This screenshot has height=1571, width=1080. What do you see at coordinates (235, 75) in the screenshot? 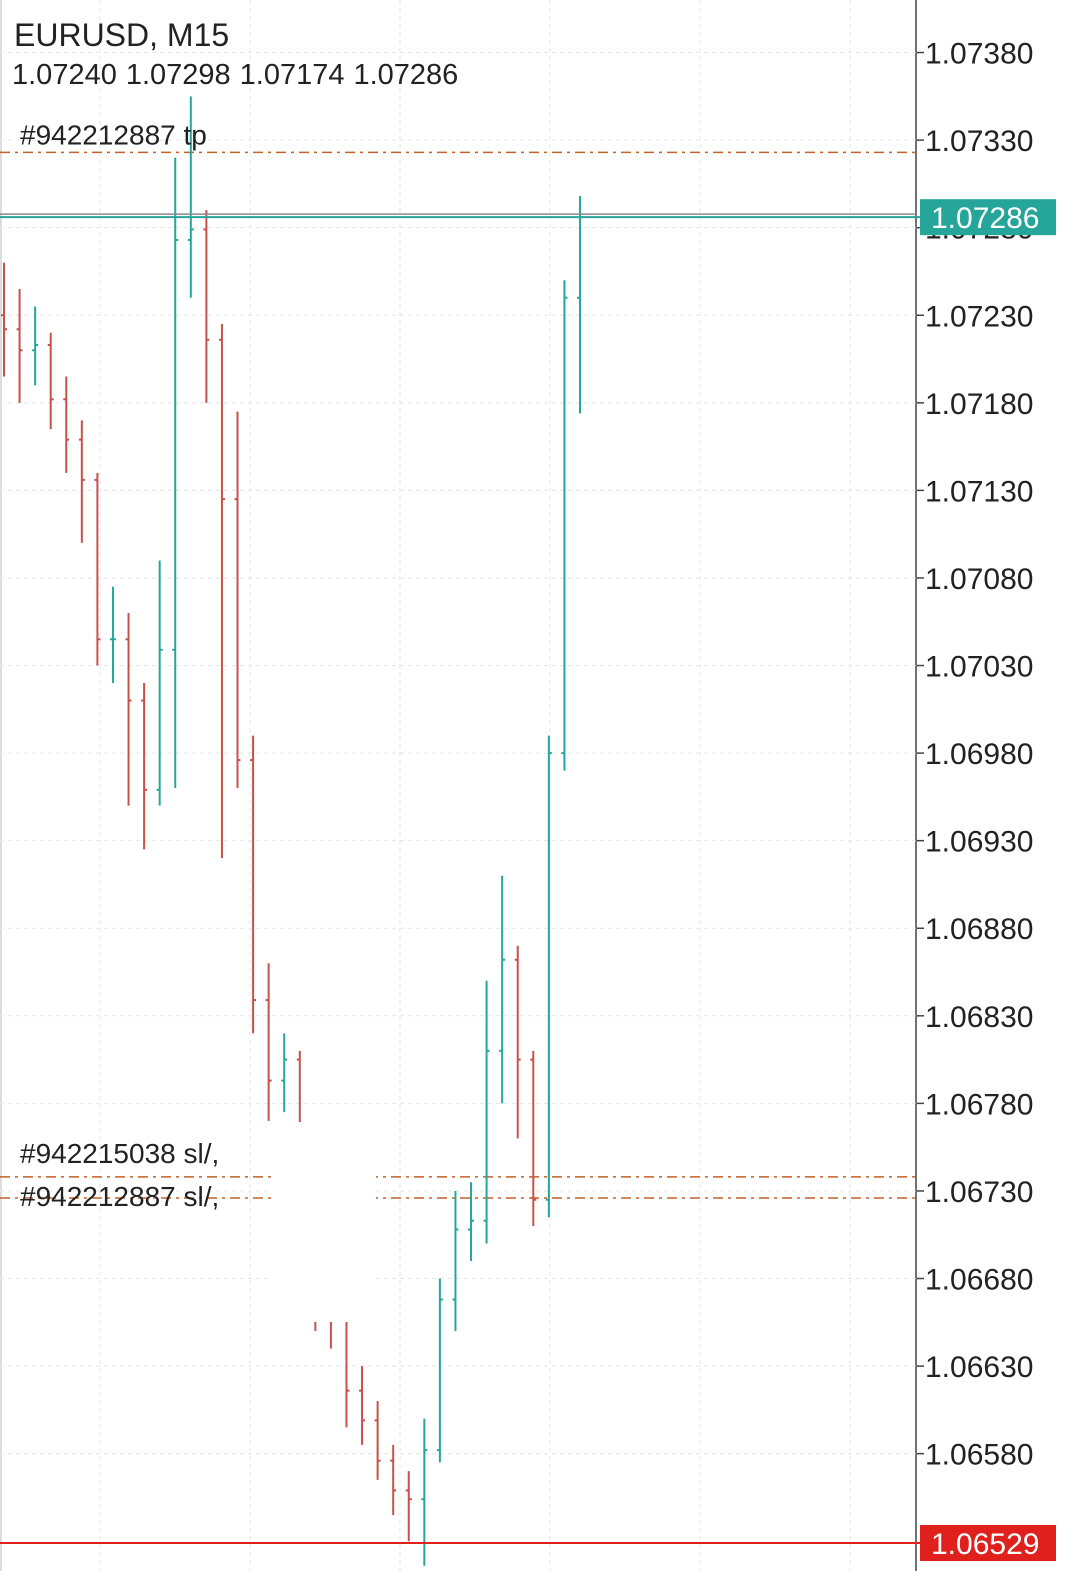
I see `header-ohlc: 1.07240 1.07298 1.07174 1.07286` at bounding box center [235, 75].